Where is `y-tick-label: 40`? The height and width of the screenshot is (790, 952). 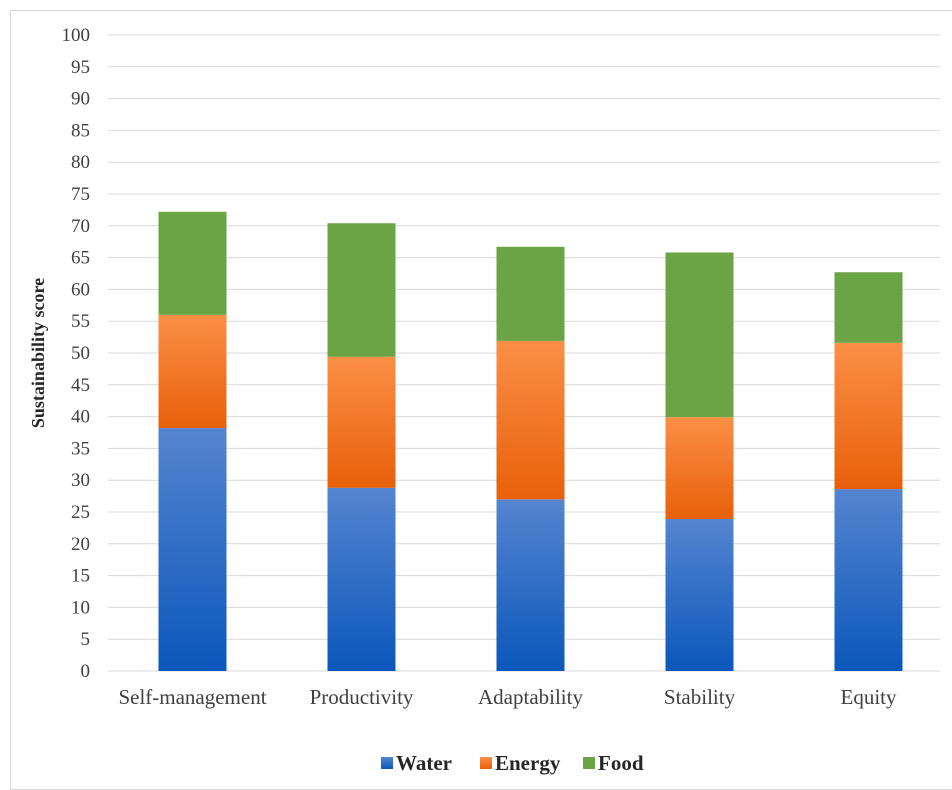 y-tick-label: 40 is located at coordinates (80, 417).